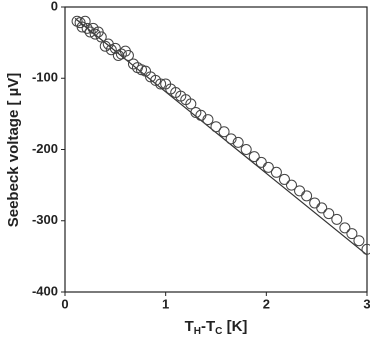 Image resolution: width=370 pixels, height=348 pixels. I want to click on y-tick-label: -100, so click(45, 77).